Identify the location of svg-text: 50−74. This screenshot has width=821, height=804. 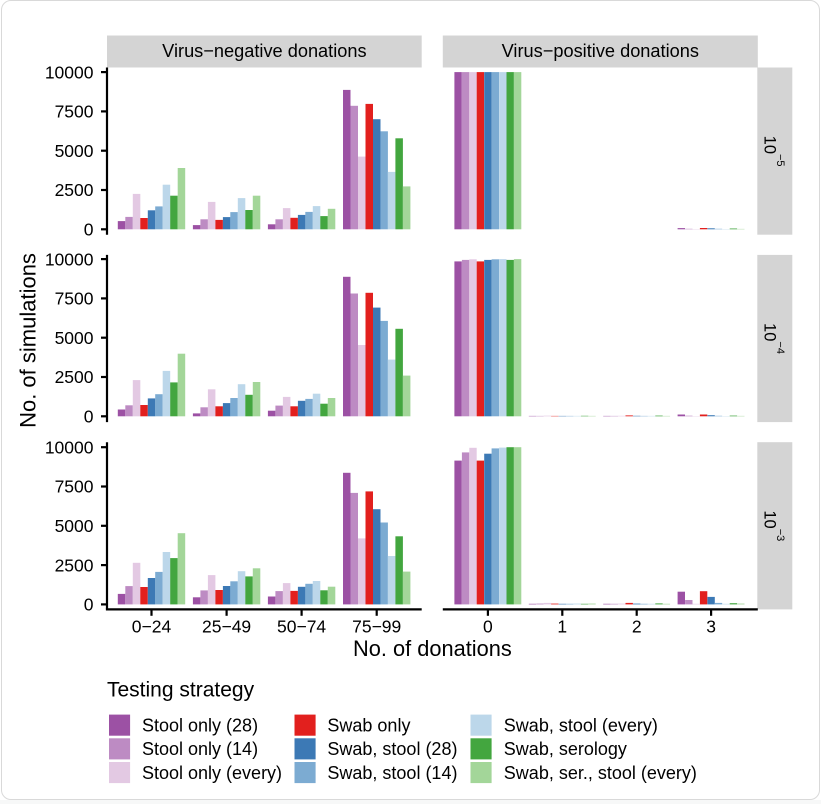
(301, 626).